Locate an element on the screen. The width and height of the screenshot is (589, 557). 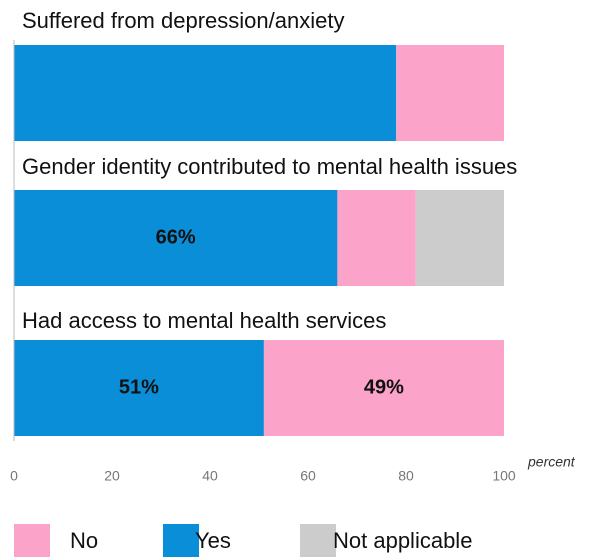
x-axis-label: percent is located at coordinates (551, 462).